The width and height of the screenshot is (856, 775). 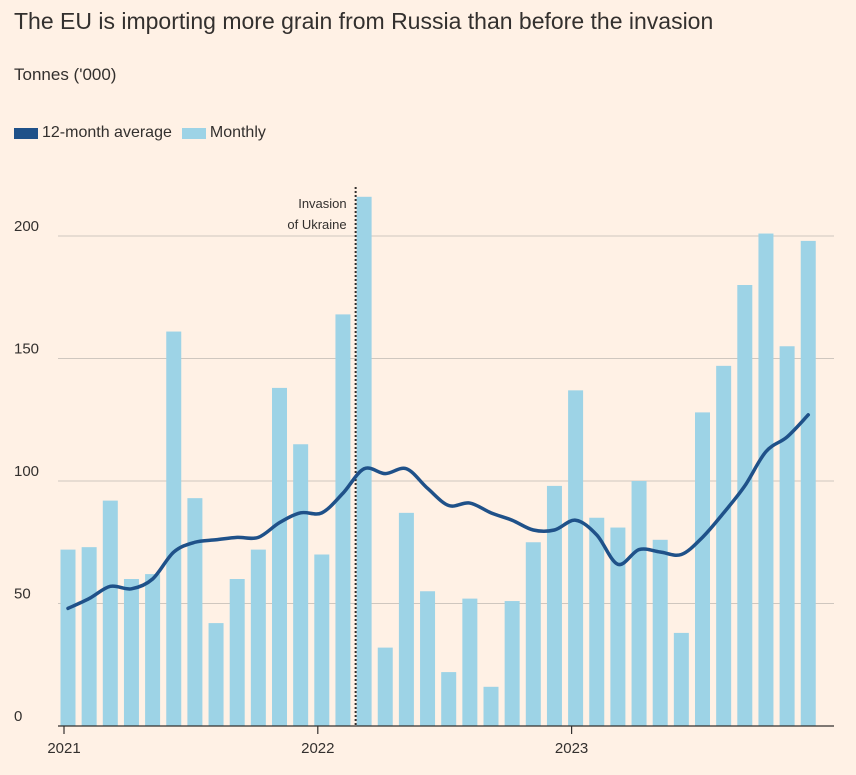 What do you see at coordinates (343, 520) in the screenshot?
I see `bar-feb-2022` at bounding box center [343, 520].